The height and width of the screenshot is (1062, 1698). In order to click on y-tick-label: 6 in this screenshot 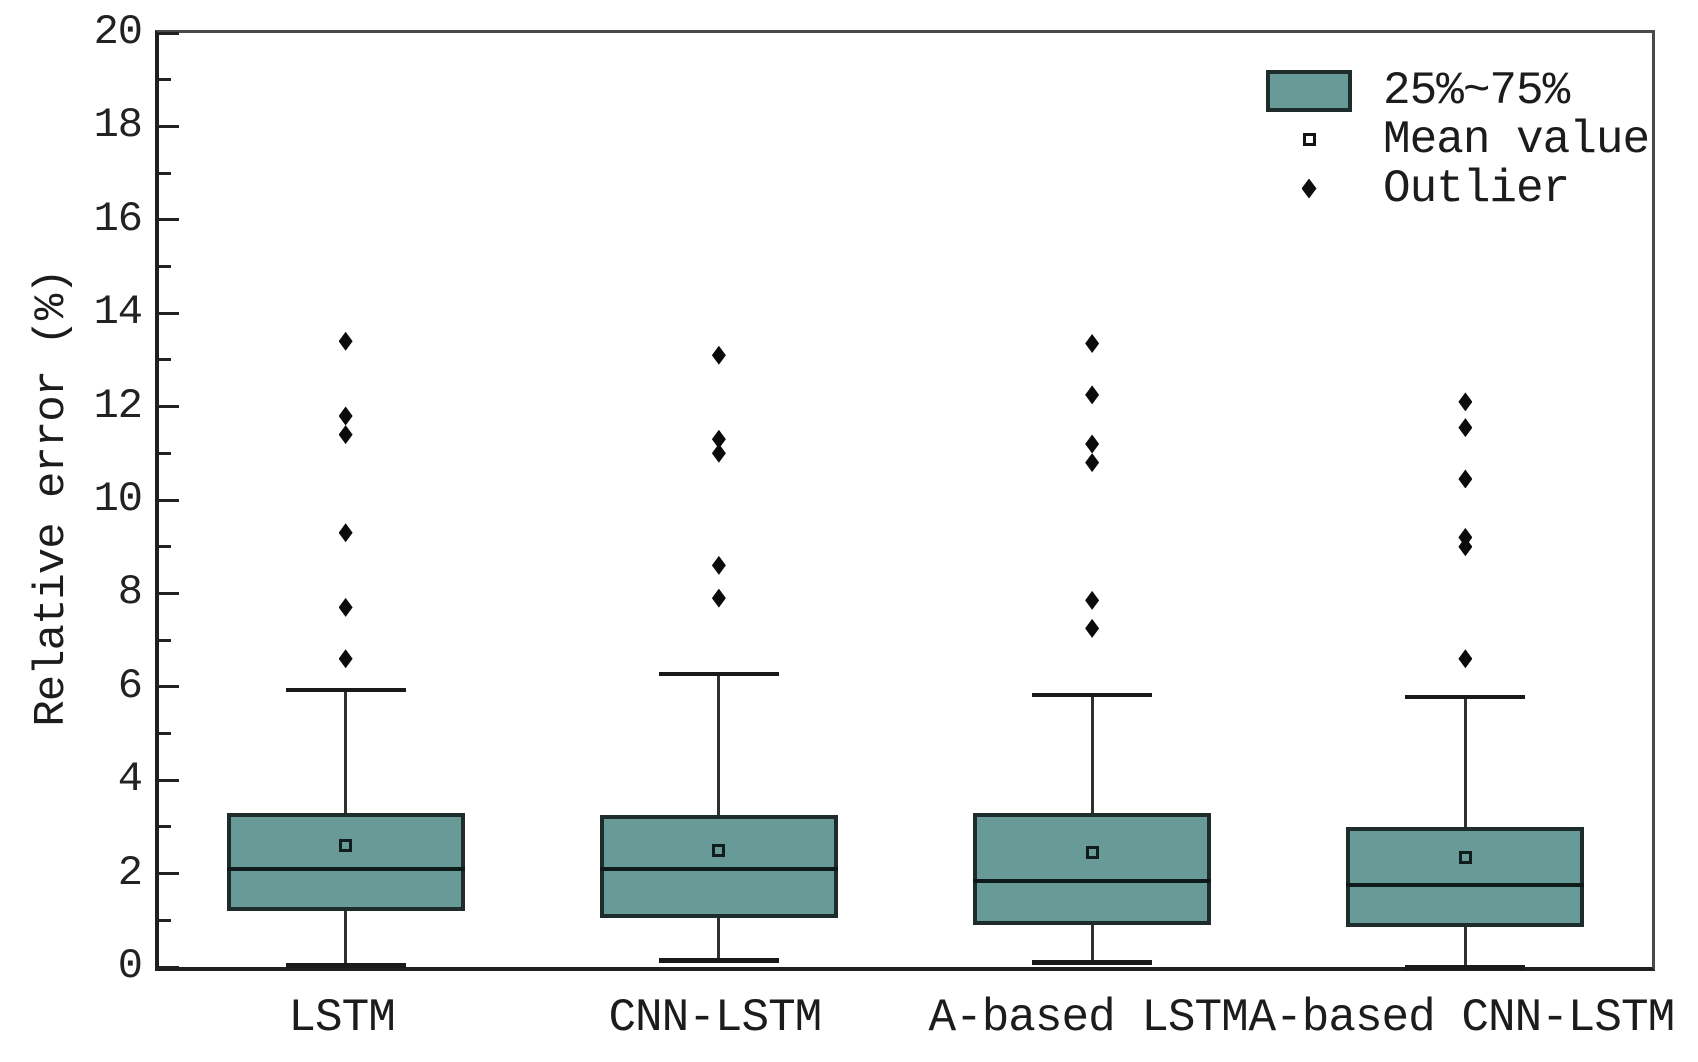, I will do `click(130, 685)`.